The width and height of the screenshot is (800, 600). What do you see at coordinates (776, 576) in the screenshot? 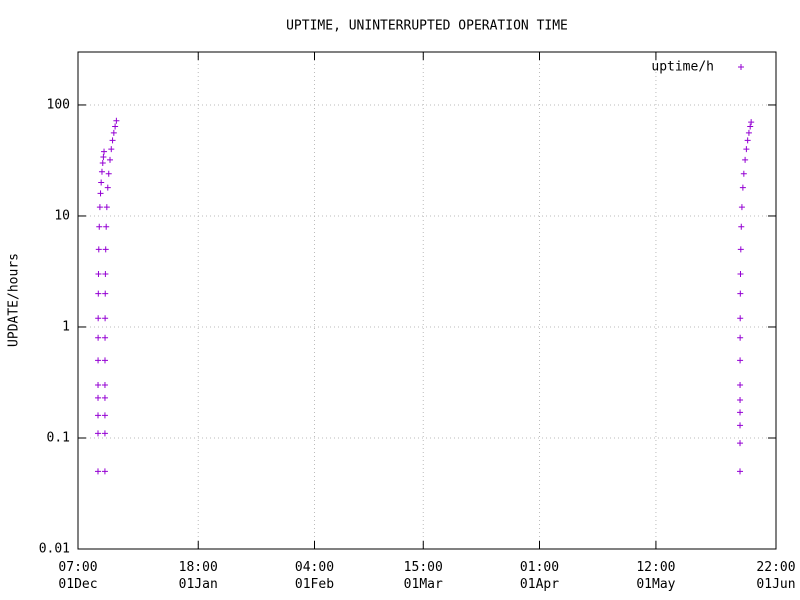
I see `x-tick-label: 22:00 01Jun` at bounding box center [776, 576].